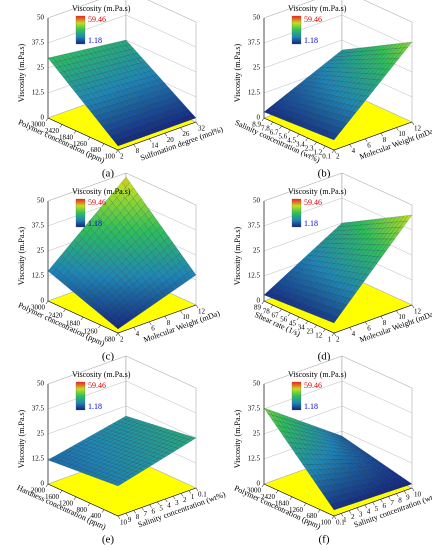  What do you see at coordinates (274, 133) in the screenshot?
I see `x-tick-label: 6.7` at bounding box center [274, 133].